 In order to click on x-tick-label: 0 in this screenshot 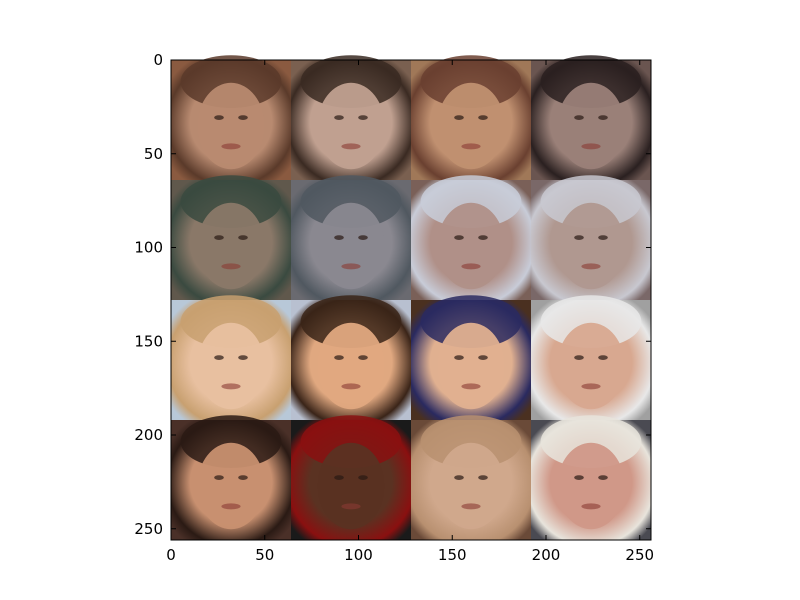, I will do `click(171, 555)`.